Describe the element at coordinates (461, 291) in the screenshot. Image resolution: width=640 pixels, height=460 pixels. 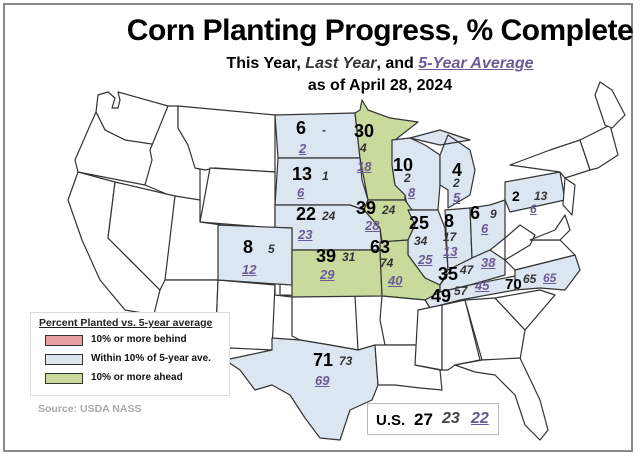
I see `tn-last-year: 57` at that location.